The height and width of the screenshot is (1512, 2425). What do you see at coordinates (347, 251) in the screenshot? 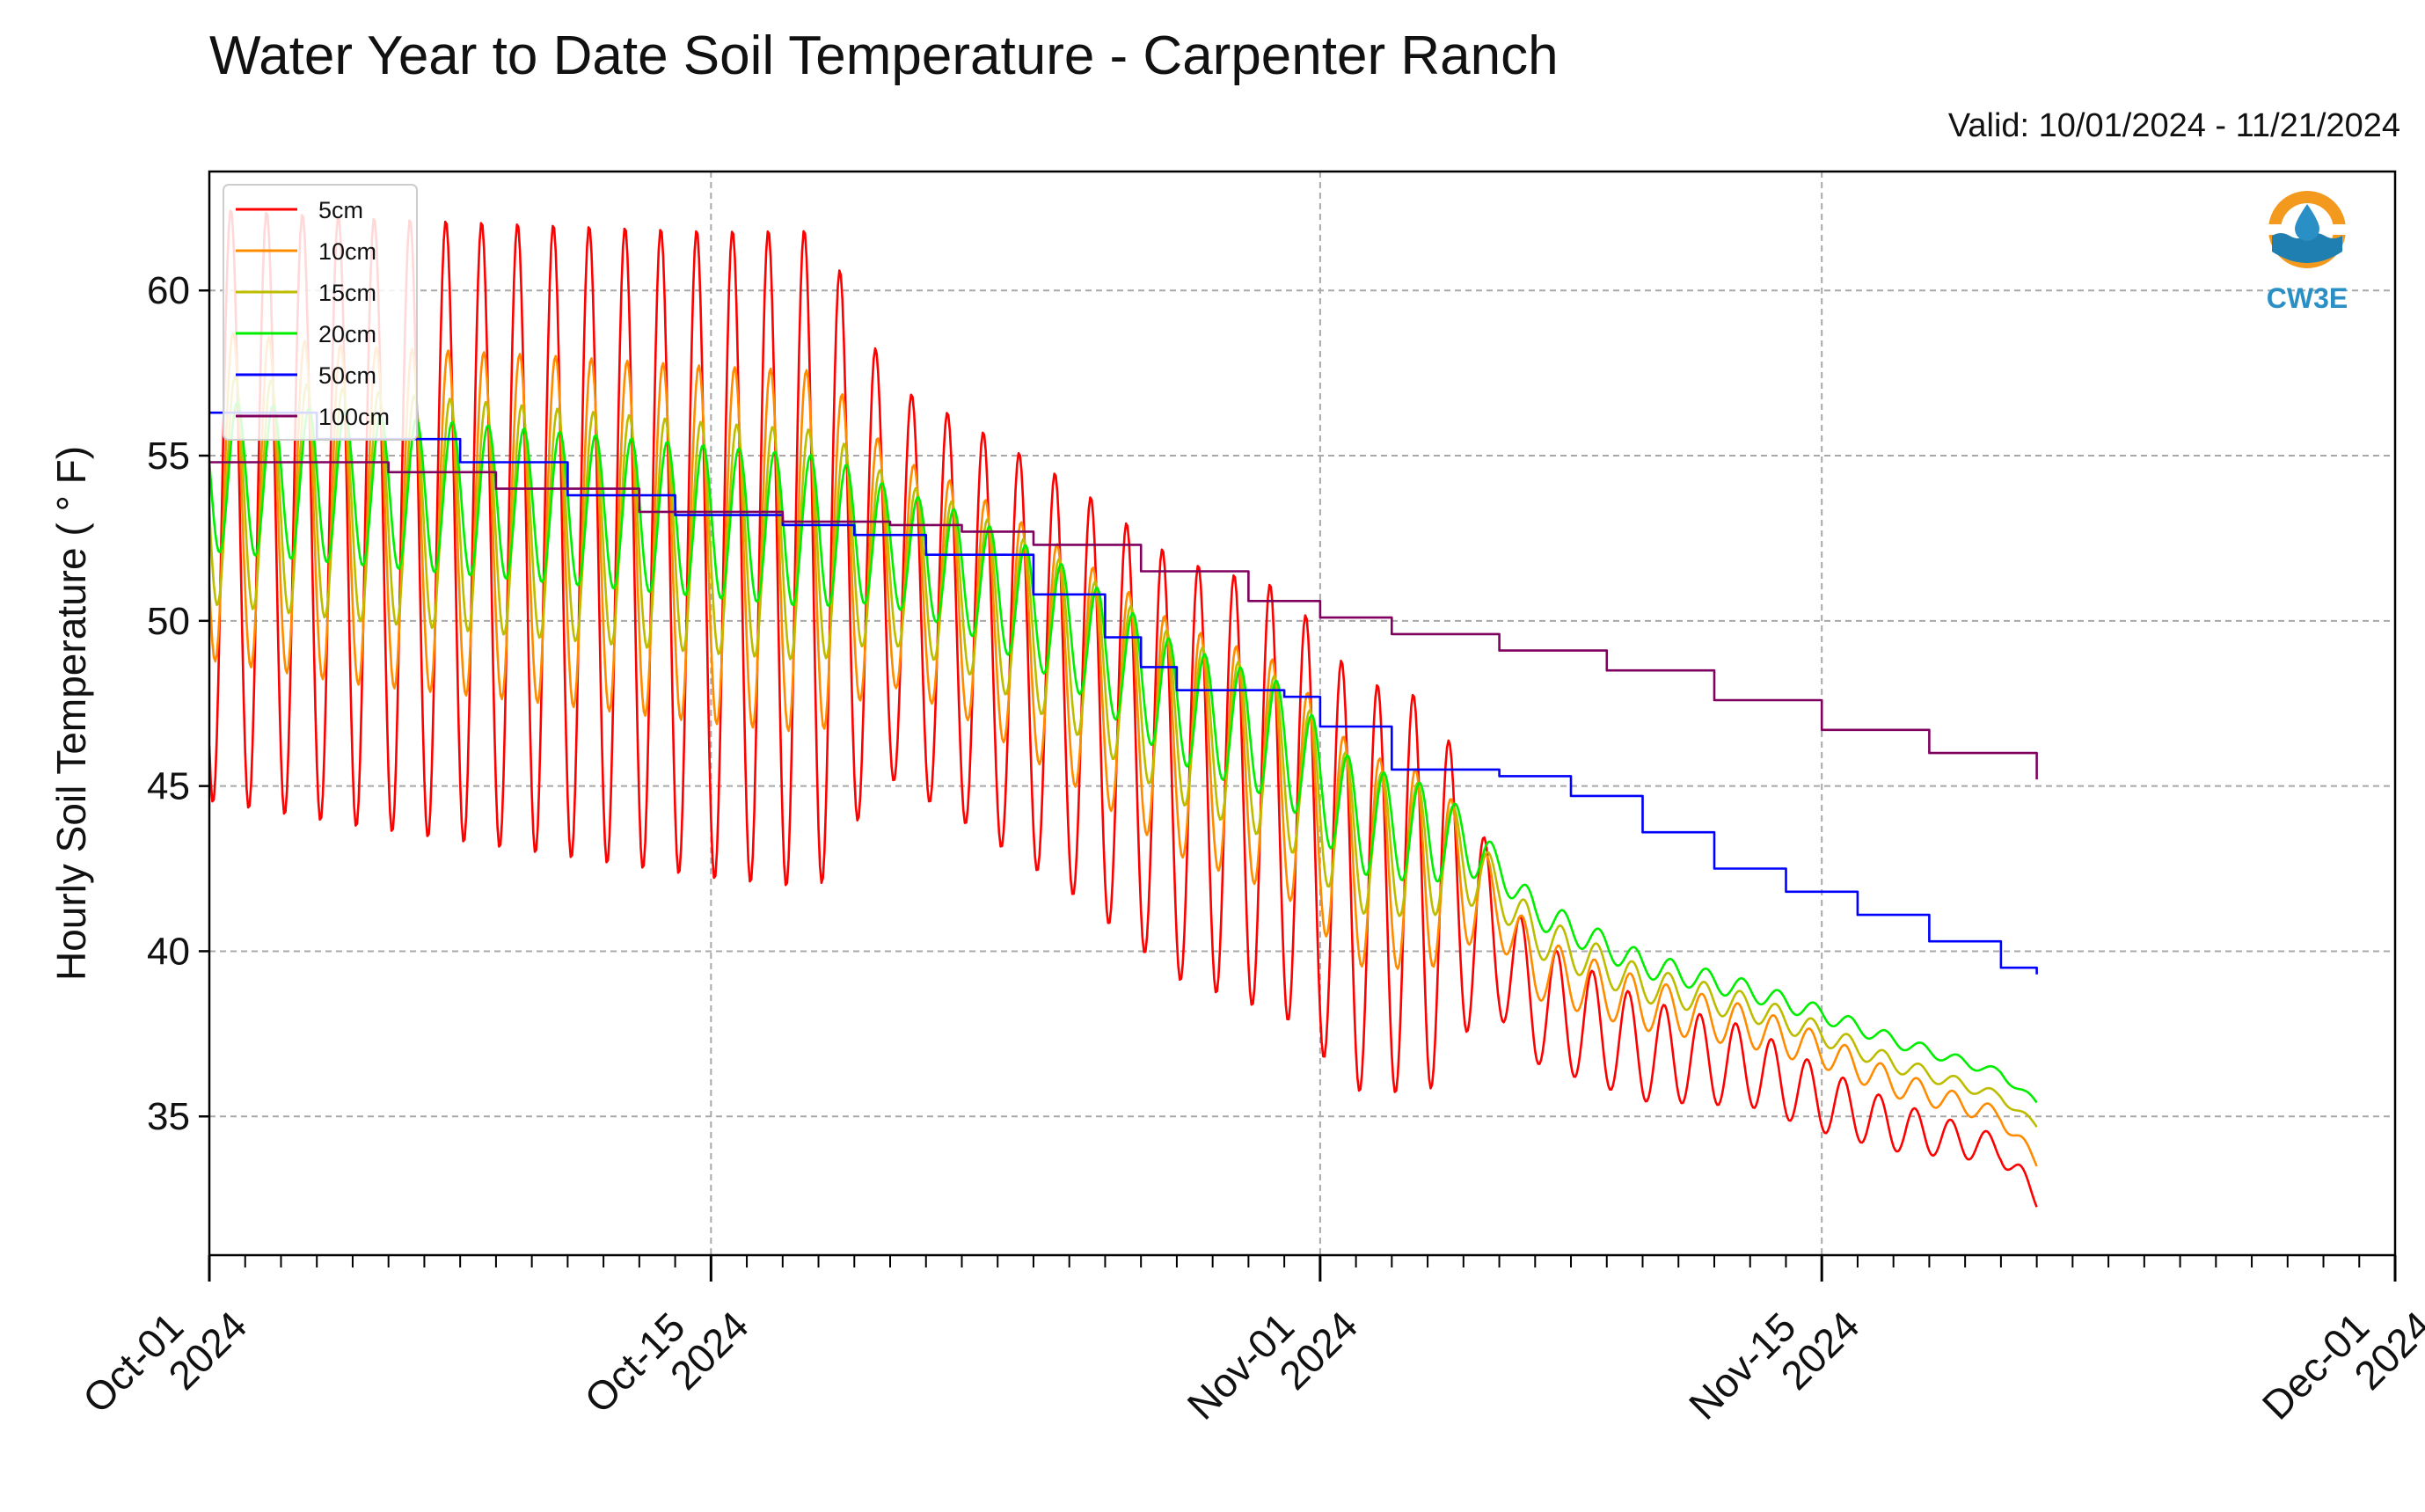
I see `legend-entry: 10cm` at bounding box center [347, 251].